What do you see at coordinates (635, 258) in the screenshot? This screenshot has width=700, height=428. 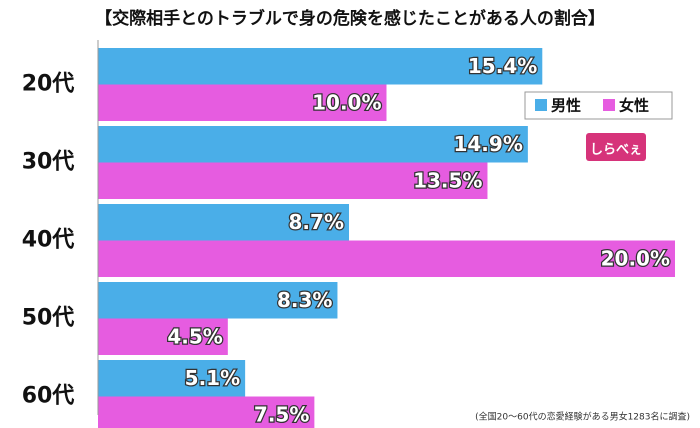 I see `value-label: 20.0%` at bounding box center [635, 258].